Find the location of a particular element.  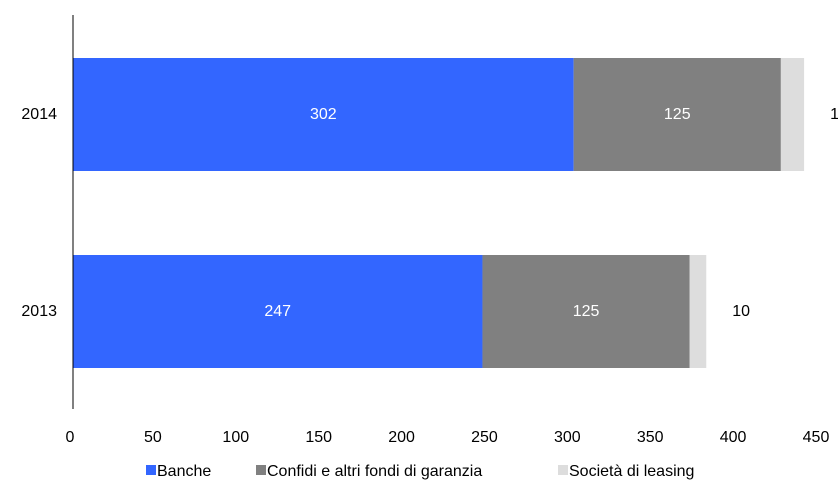

x-tick-label-150: 150 is located at coordinates (318, 437).